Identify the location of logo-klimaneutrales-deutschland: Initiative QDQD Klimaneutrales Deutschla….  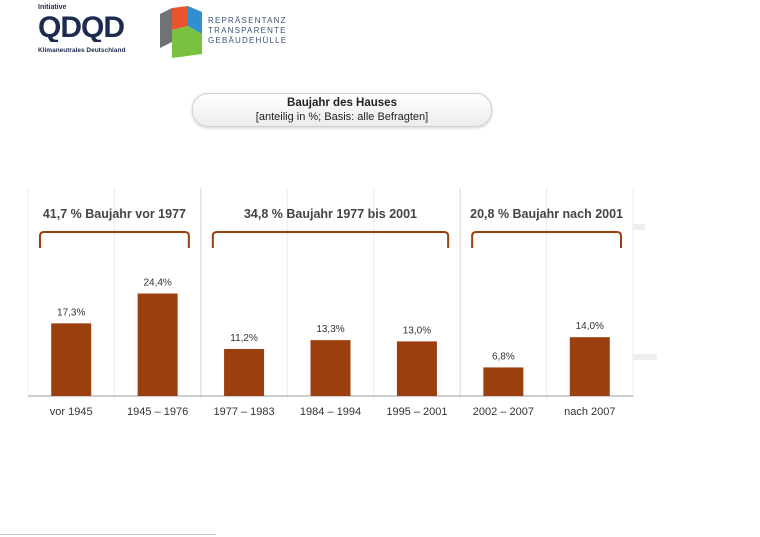
(88, 30).